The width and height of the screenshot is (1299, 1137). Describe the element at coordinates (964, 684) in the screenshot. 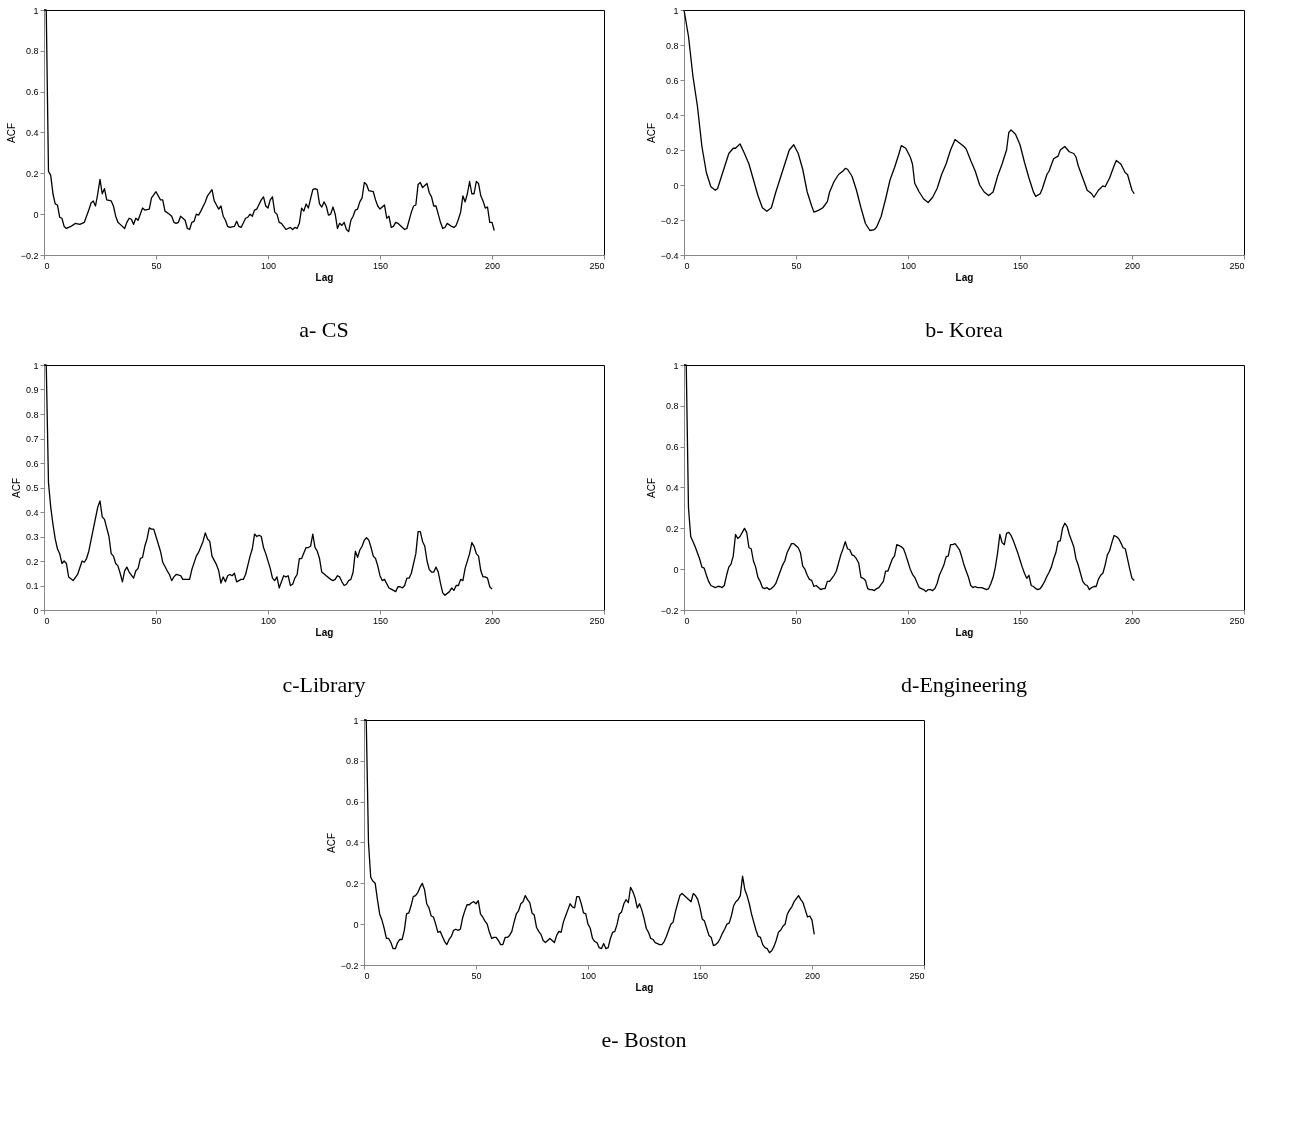

I see `text: d-Engineering` at that location.